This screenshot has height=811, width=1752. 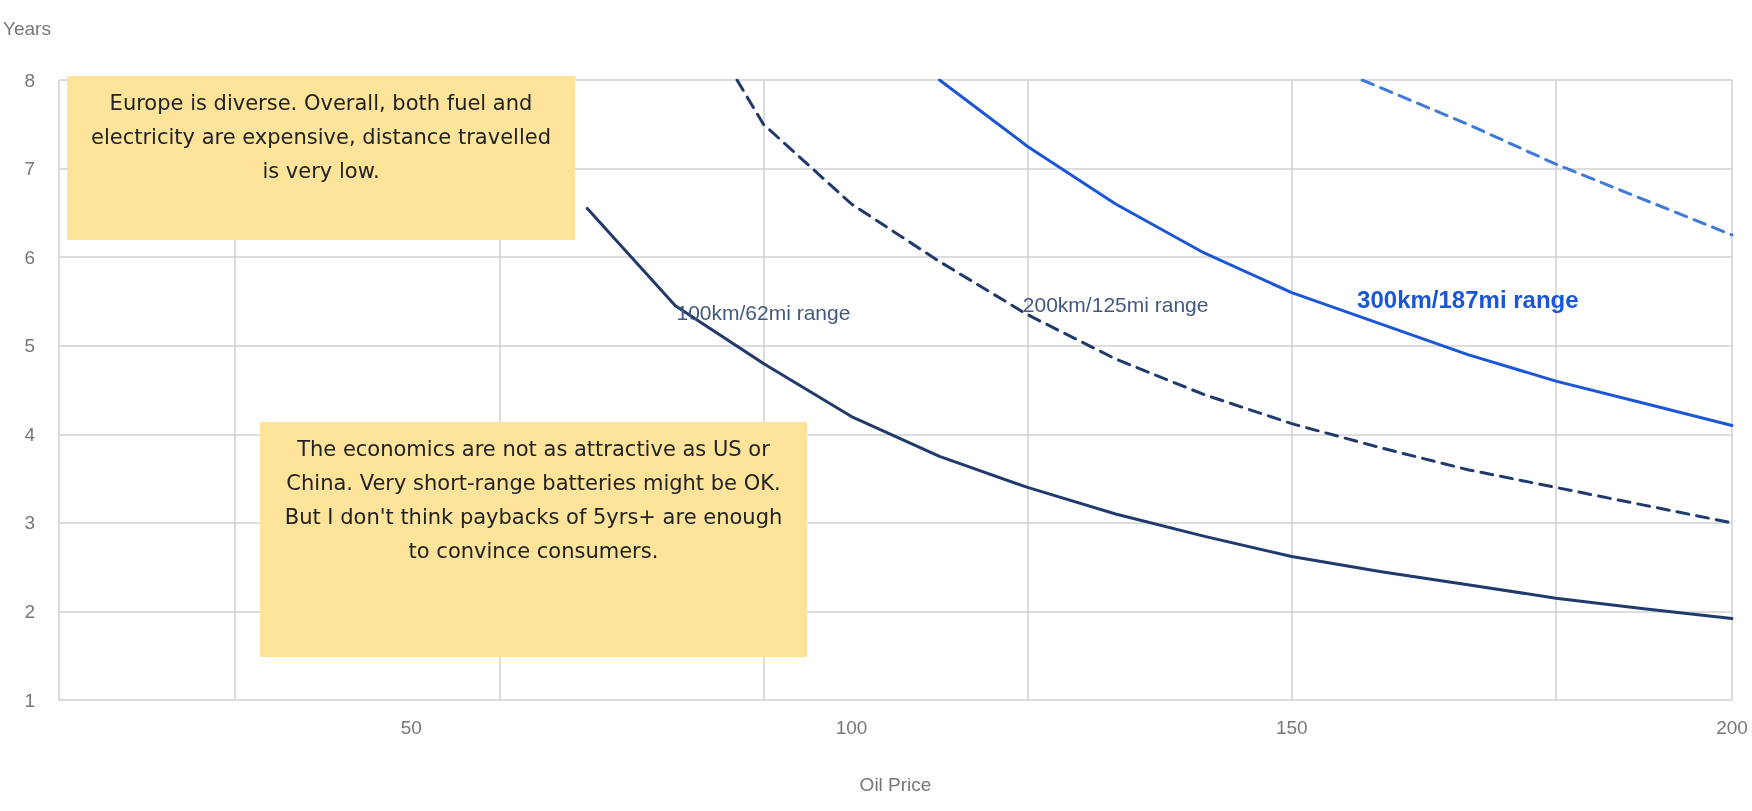 What do you see at coordinates (411, 727) in the screenshot?
I see `x-tick-label: 50` at bounding box center [411, 727].